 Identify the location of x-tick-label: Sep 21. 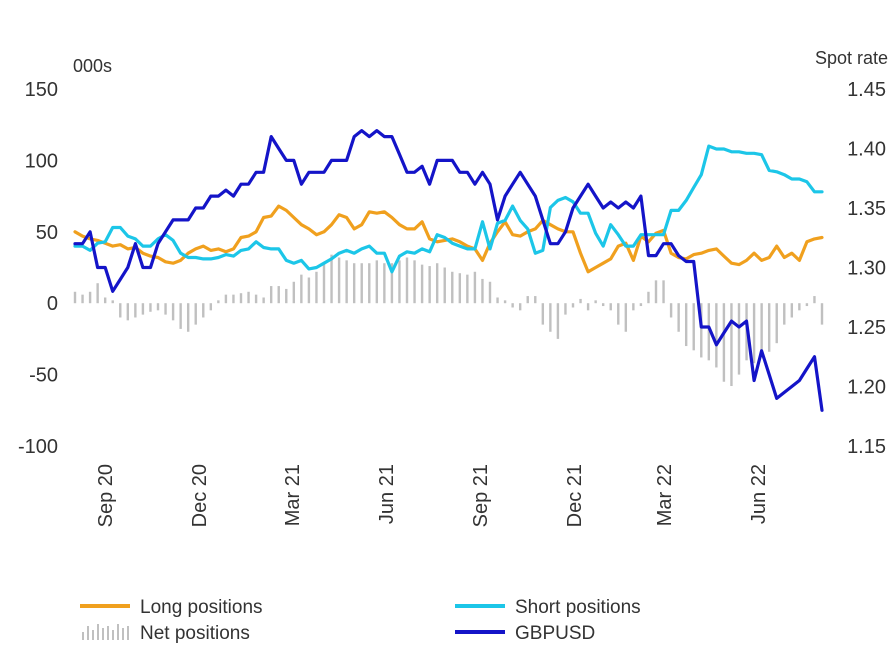
(481, 495).